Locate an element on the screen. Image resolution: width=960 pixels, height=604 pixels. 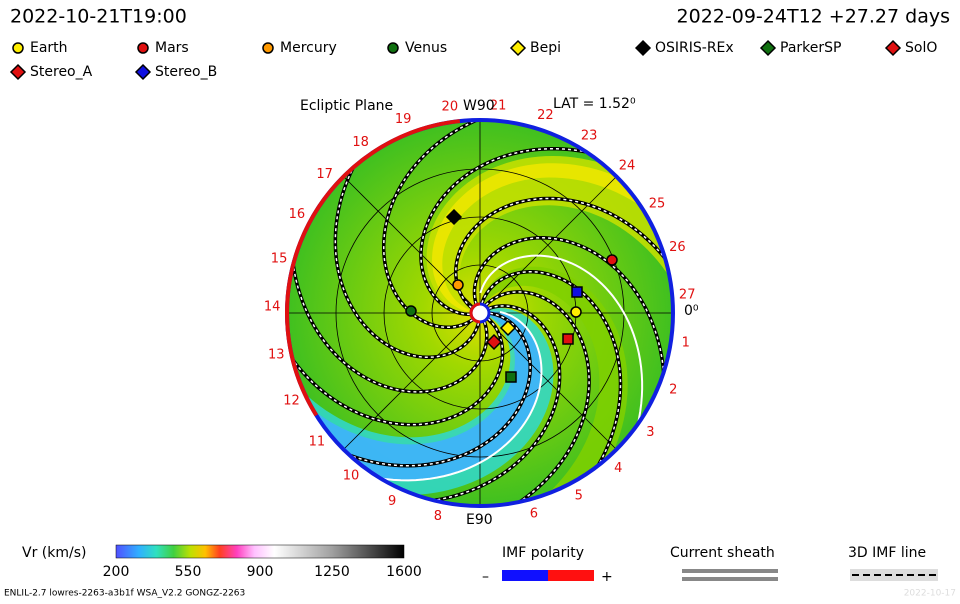
legend-label: Mars is located at coordinates (172, 48).